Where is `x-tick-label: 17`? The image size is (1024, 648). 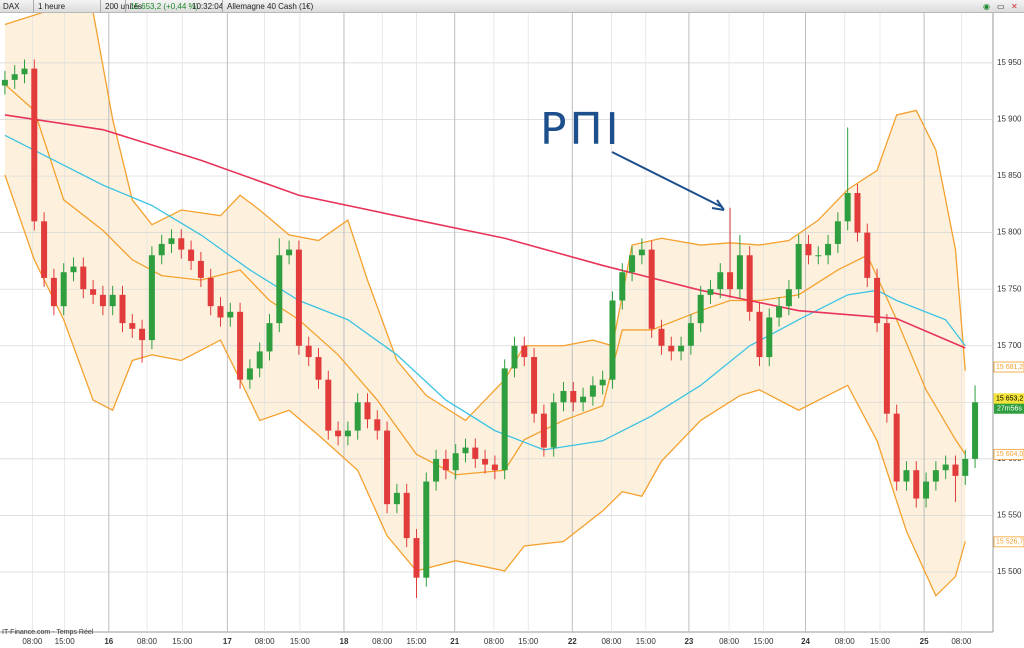 x-tick-label: 17 is located at coordinates (227, 641).